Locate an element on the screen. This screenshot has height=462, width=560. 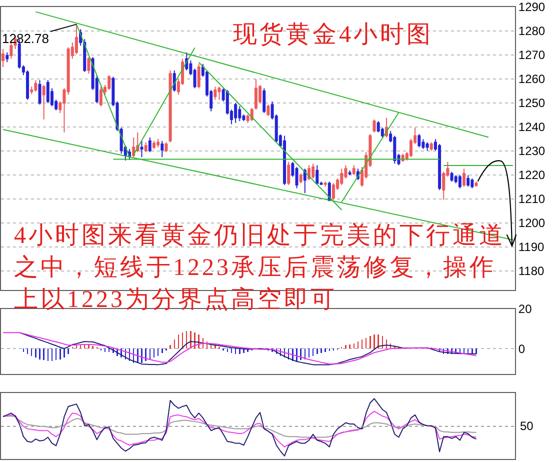
annotation: 1282.78 is located at coordinates (25, 38).